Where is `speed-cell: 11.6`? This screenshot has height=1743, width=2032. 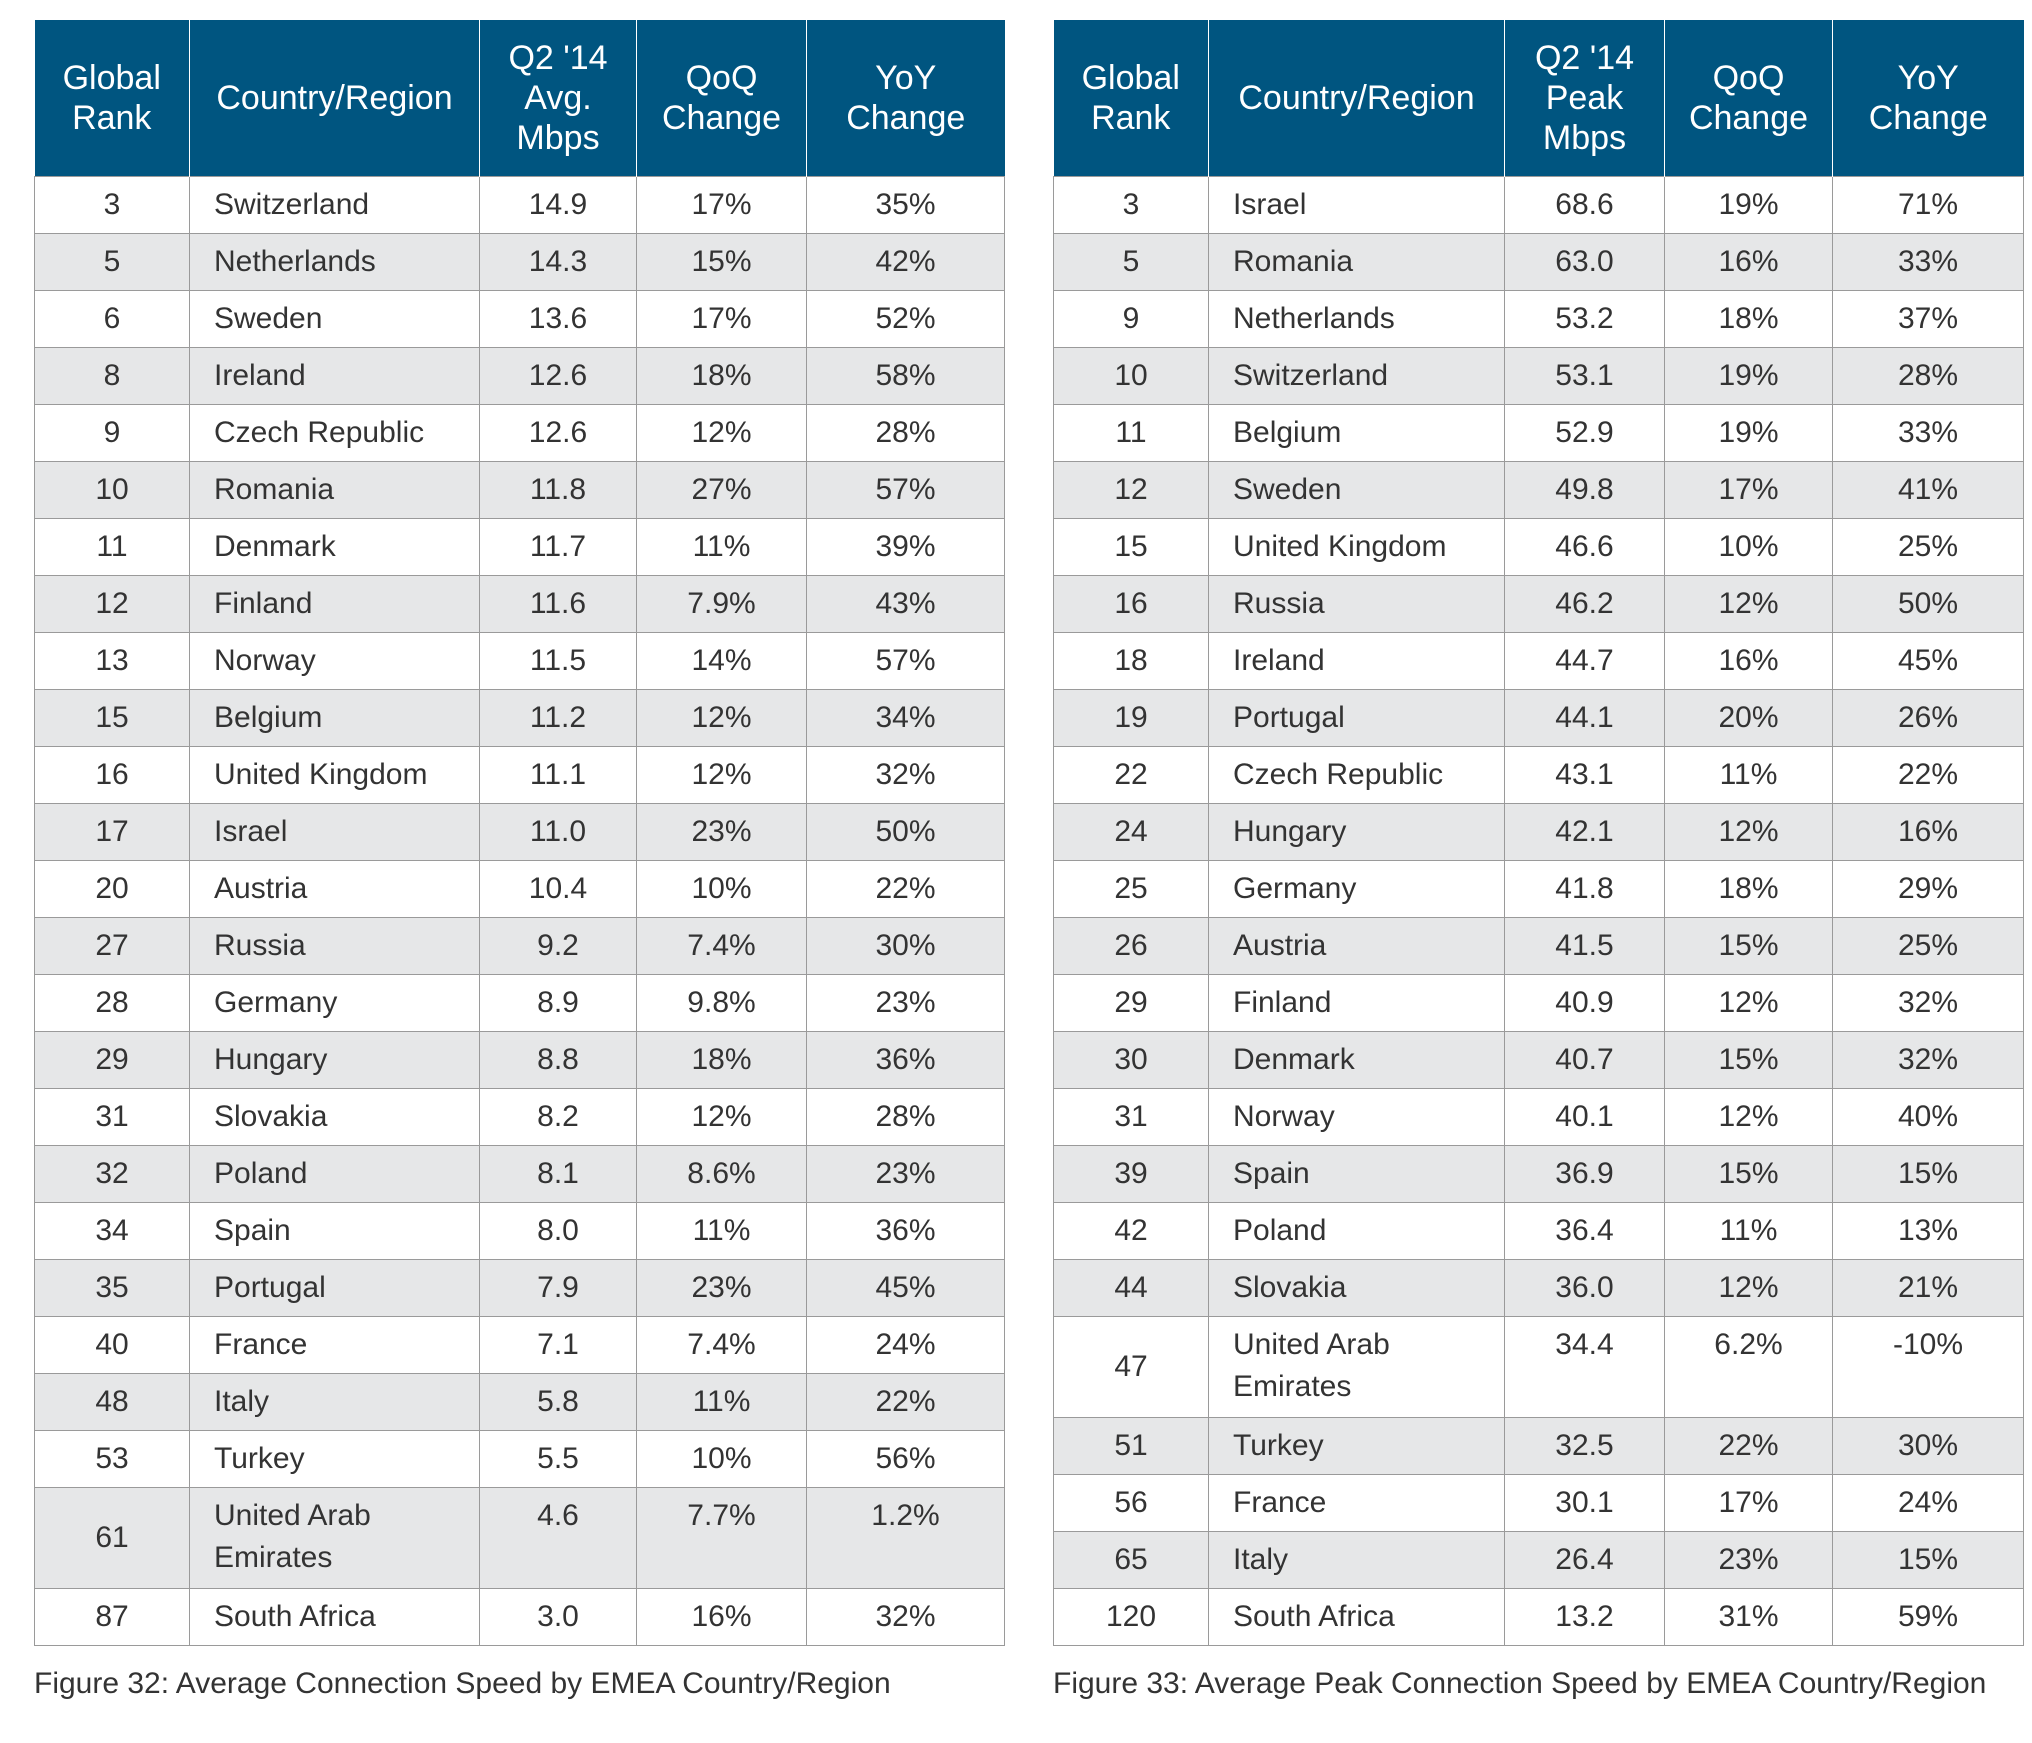 speed-cell: 11.6 is located at coordinates (558, 603).